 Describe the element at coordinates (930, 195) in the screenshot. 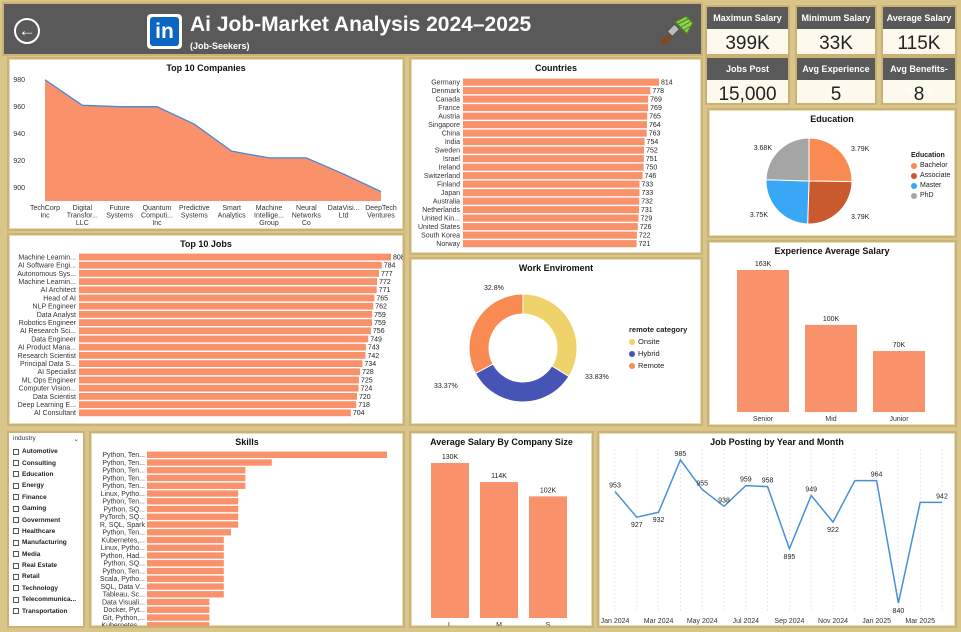

I see `legend-item: PhD` at that location.